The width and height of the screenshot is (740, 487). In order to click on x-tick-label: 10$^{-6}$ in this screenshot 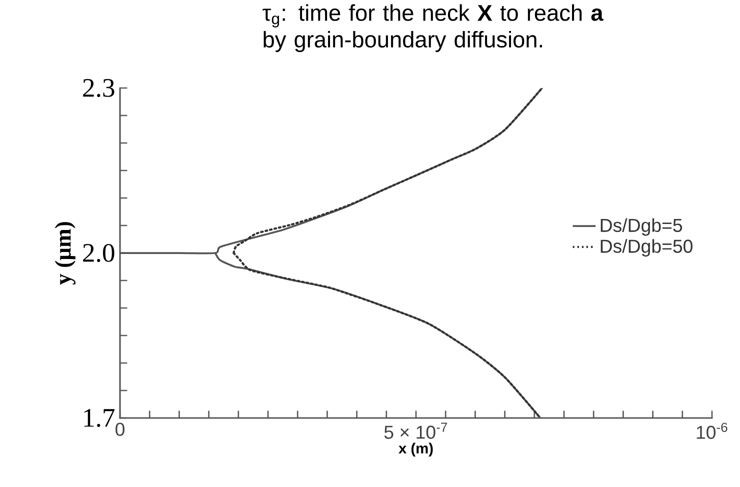, I will do `click(712, 430)`.